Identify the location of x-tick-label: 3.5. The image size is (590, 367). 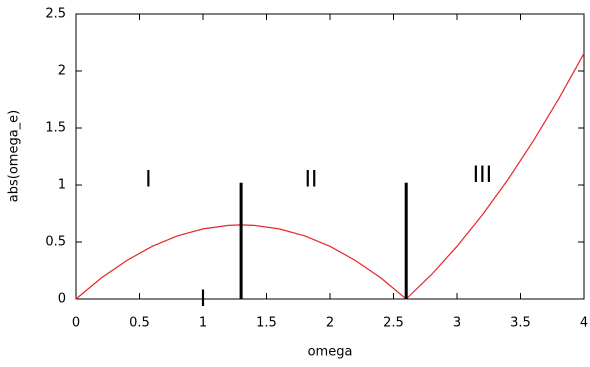
(520, 323).